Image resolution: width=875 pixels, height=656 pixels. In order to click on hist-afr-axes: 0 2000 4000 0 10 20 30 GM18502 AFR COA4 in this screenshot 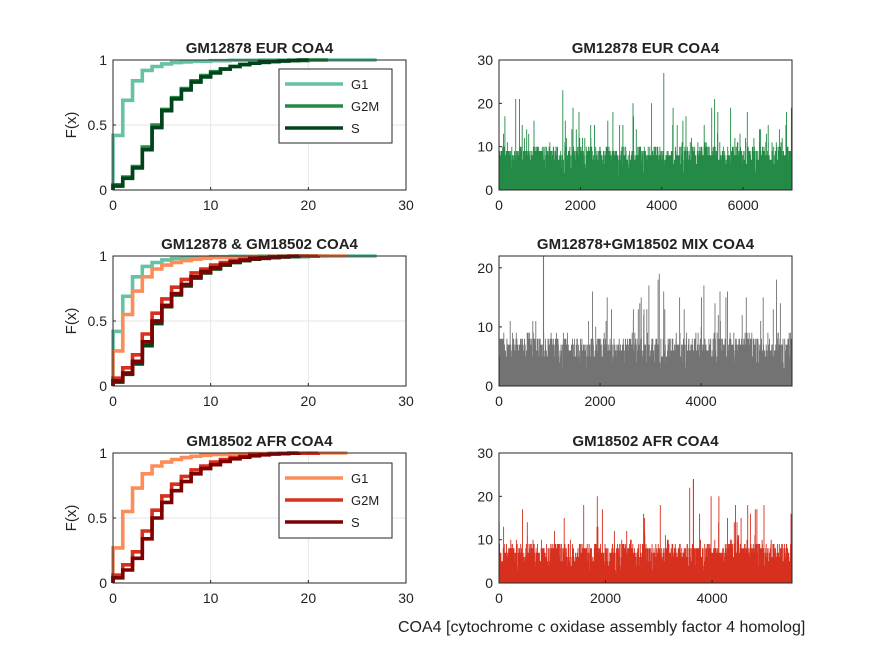, I will do `click(635, 519)`.